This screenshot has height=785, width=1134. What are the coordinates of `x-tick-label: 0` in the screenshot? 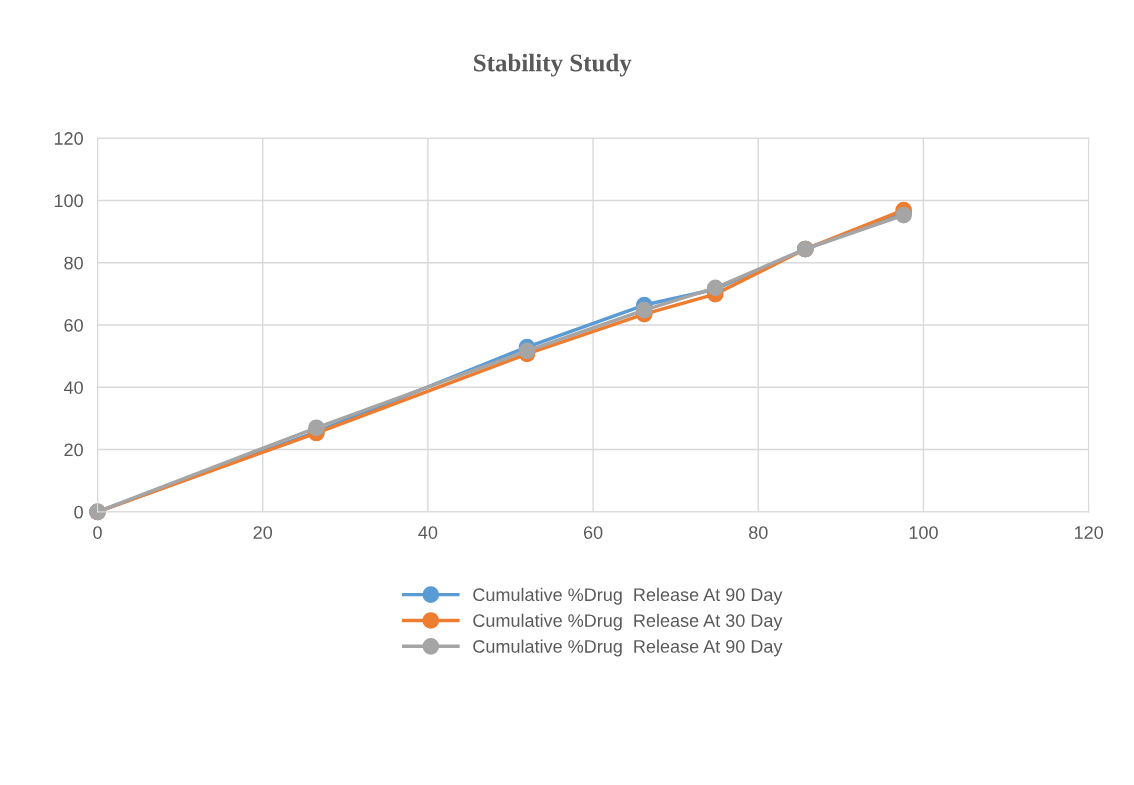 It's located at (97, 532).